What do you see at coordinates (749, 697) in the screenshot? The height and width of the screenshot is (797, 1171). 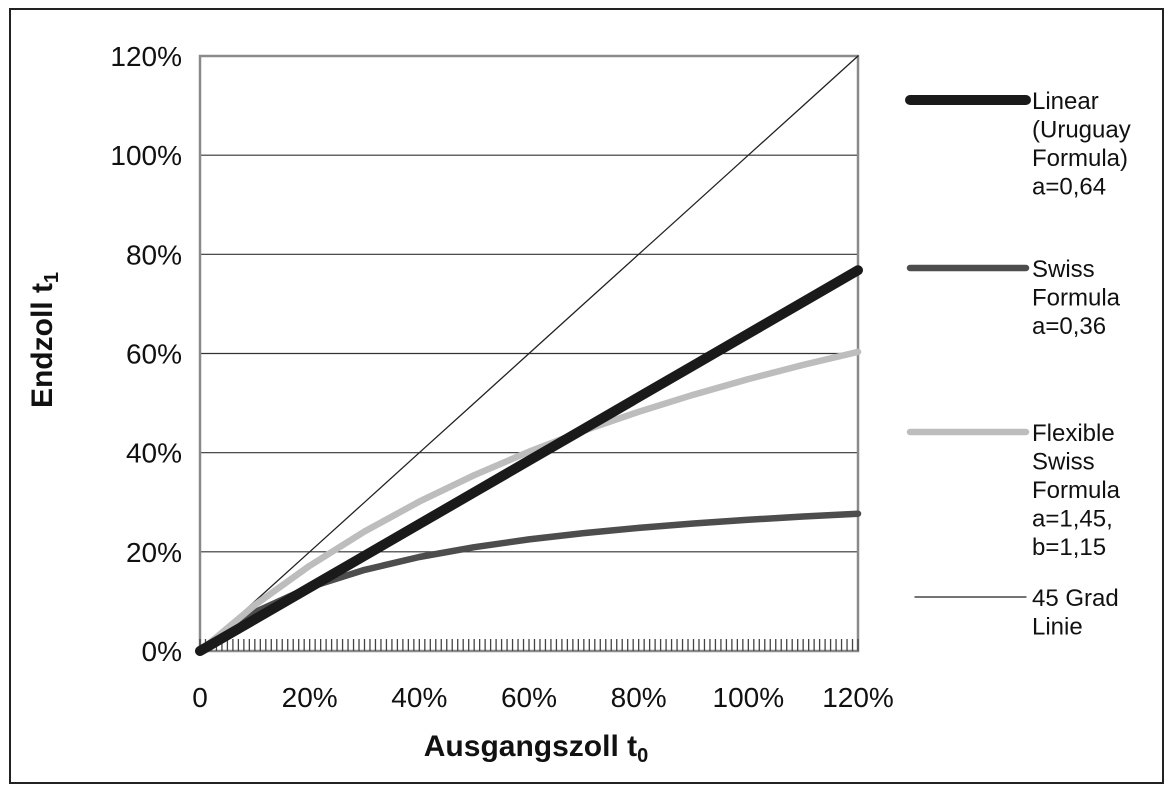 I see `x-tick-label: 100%` at bounding box center [749, 697].